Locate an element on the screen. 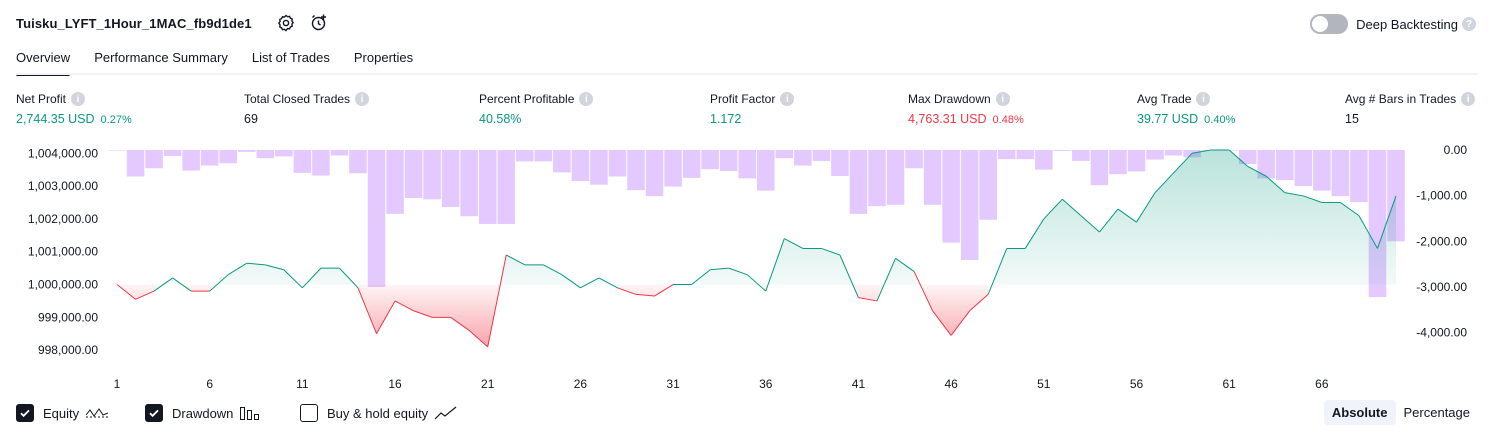  left-axis-tick-label: 999,000.00 is located at coordinates (68, 317).